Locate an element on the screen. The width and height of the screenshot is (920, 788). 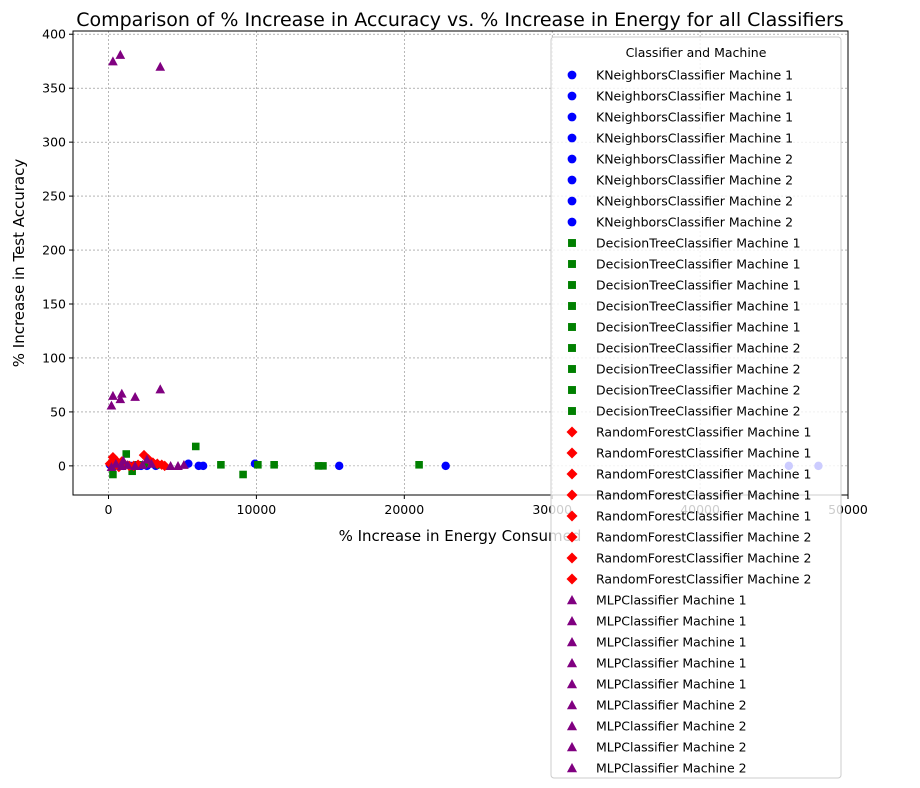
x-tick-label: 10000 is located at coordinates (257, 509).